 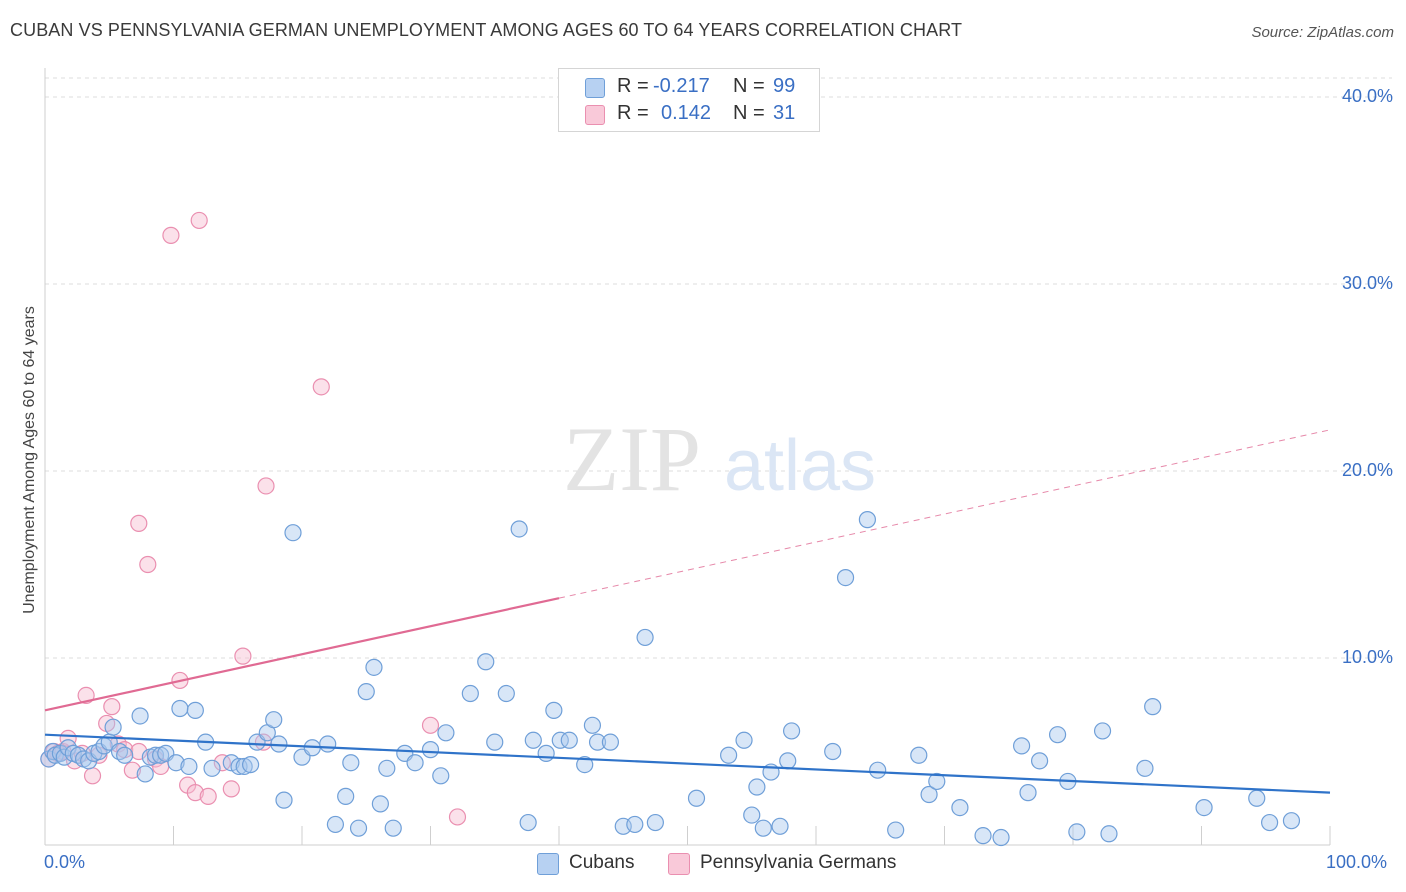 I want to click on watermark: ZIP atlas, so click(x=719, y=459).